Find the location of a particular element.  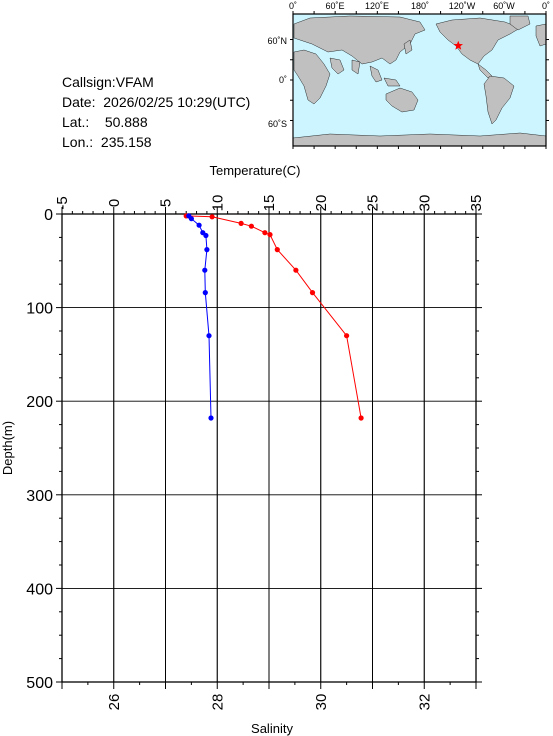

temperature-tick-label: 25 is located at coordinates (373, 203).